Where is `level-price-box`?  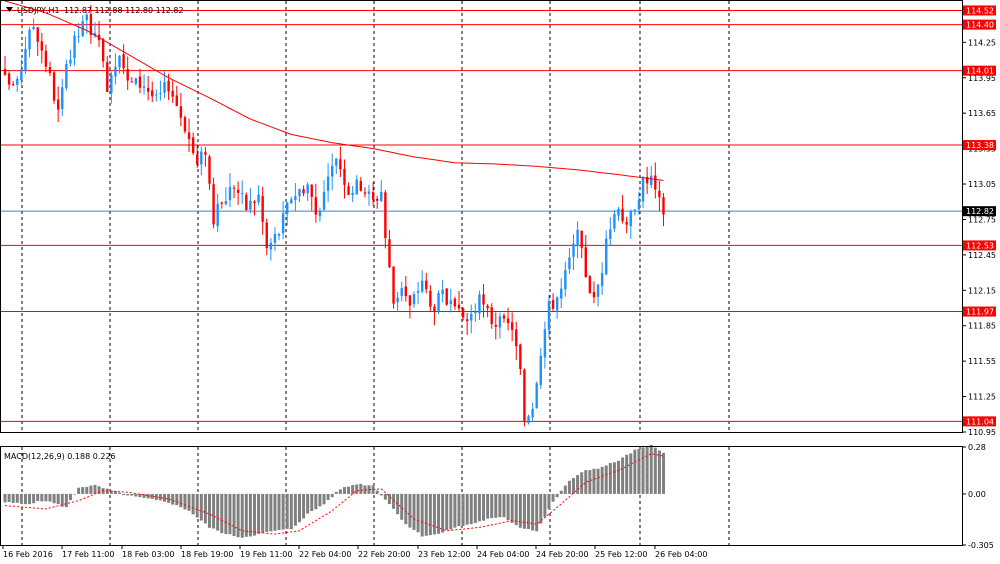
level-price-box is located at coordinates (979, 245).